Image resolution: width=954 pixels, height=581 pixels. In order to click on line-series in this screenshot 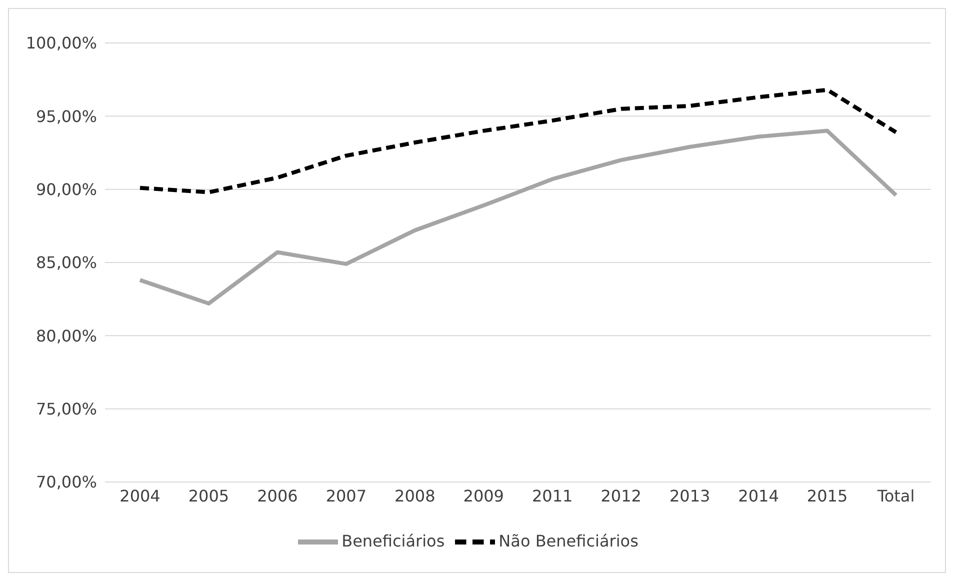, I will do `click(518, 141)`.